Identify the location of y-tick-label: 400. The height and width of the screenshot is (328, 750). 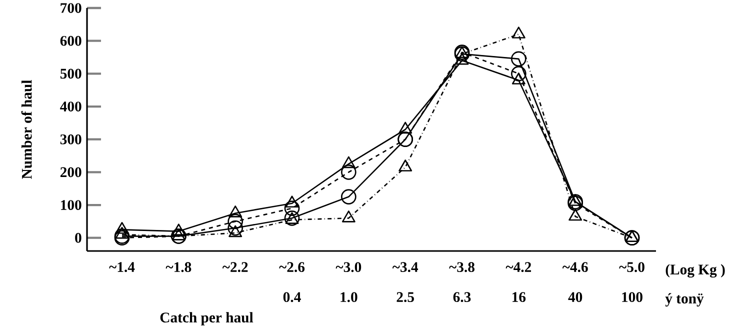
(71, 107).